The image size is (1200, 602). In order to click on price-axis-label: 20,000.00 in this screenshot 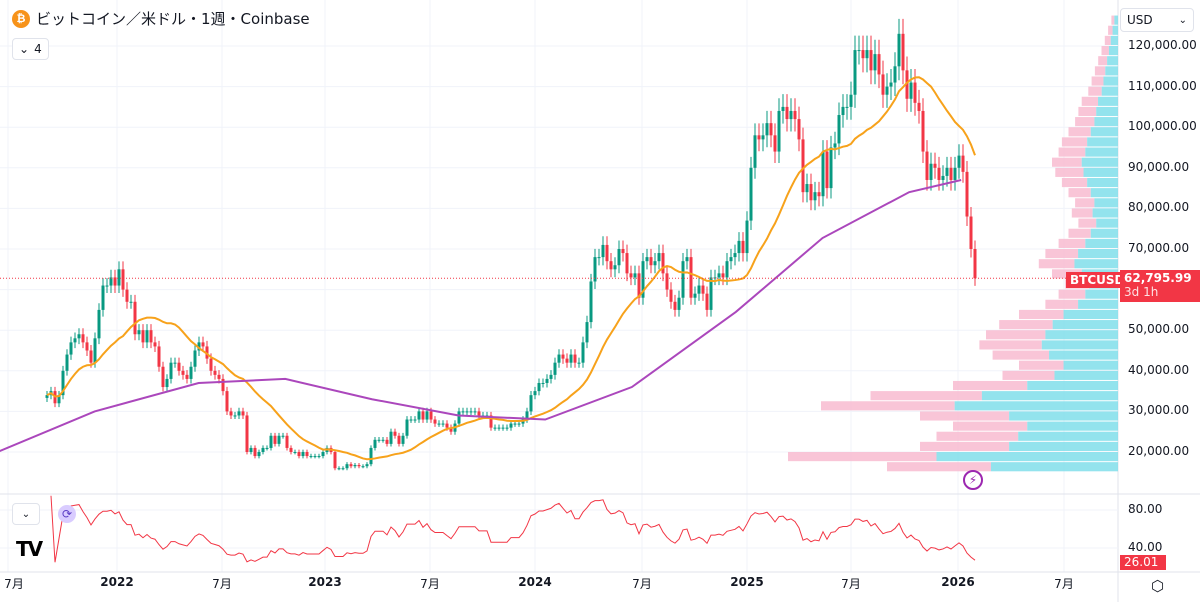, I will do `click(1159, 451)`.